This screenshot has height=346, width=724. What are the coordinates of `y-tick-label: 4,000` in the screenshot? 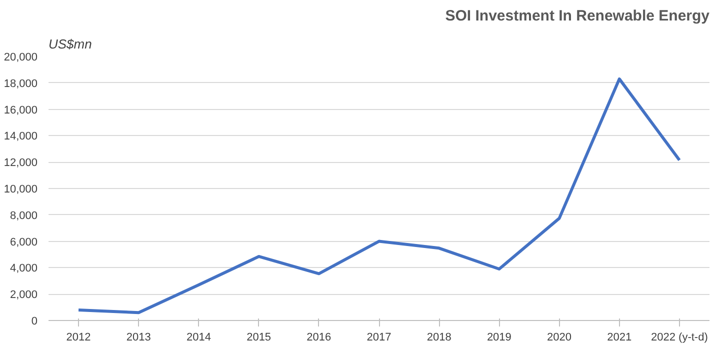 It's located at (24, 268).